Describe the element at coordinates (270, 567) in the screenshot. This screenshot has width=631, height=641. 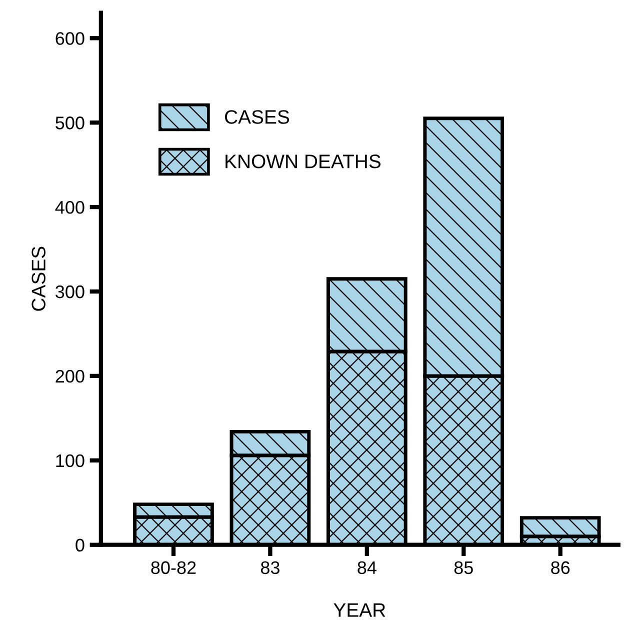
I see `x-tick-label: 83` at that location.